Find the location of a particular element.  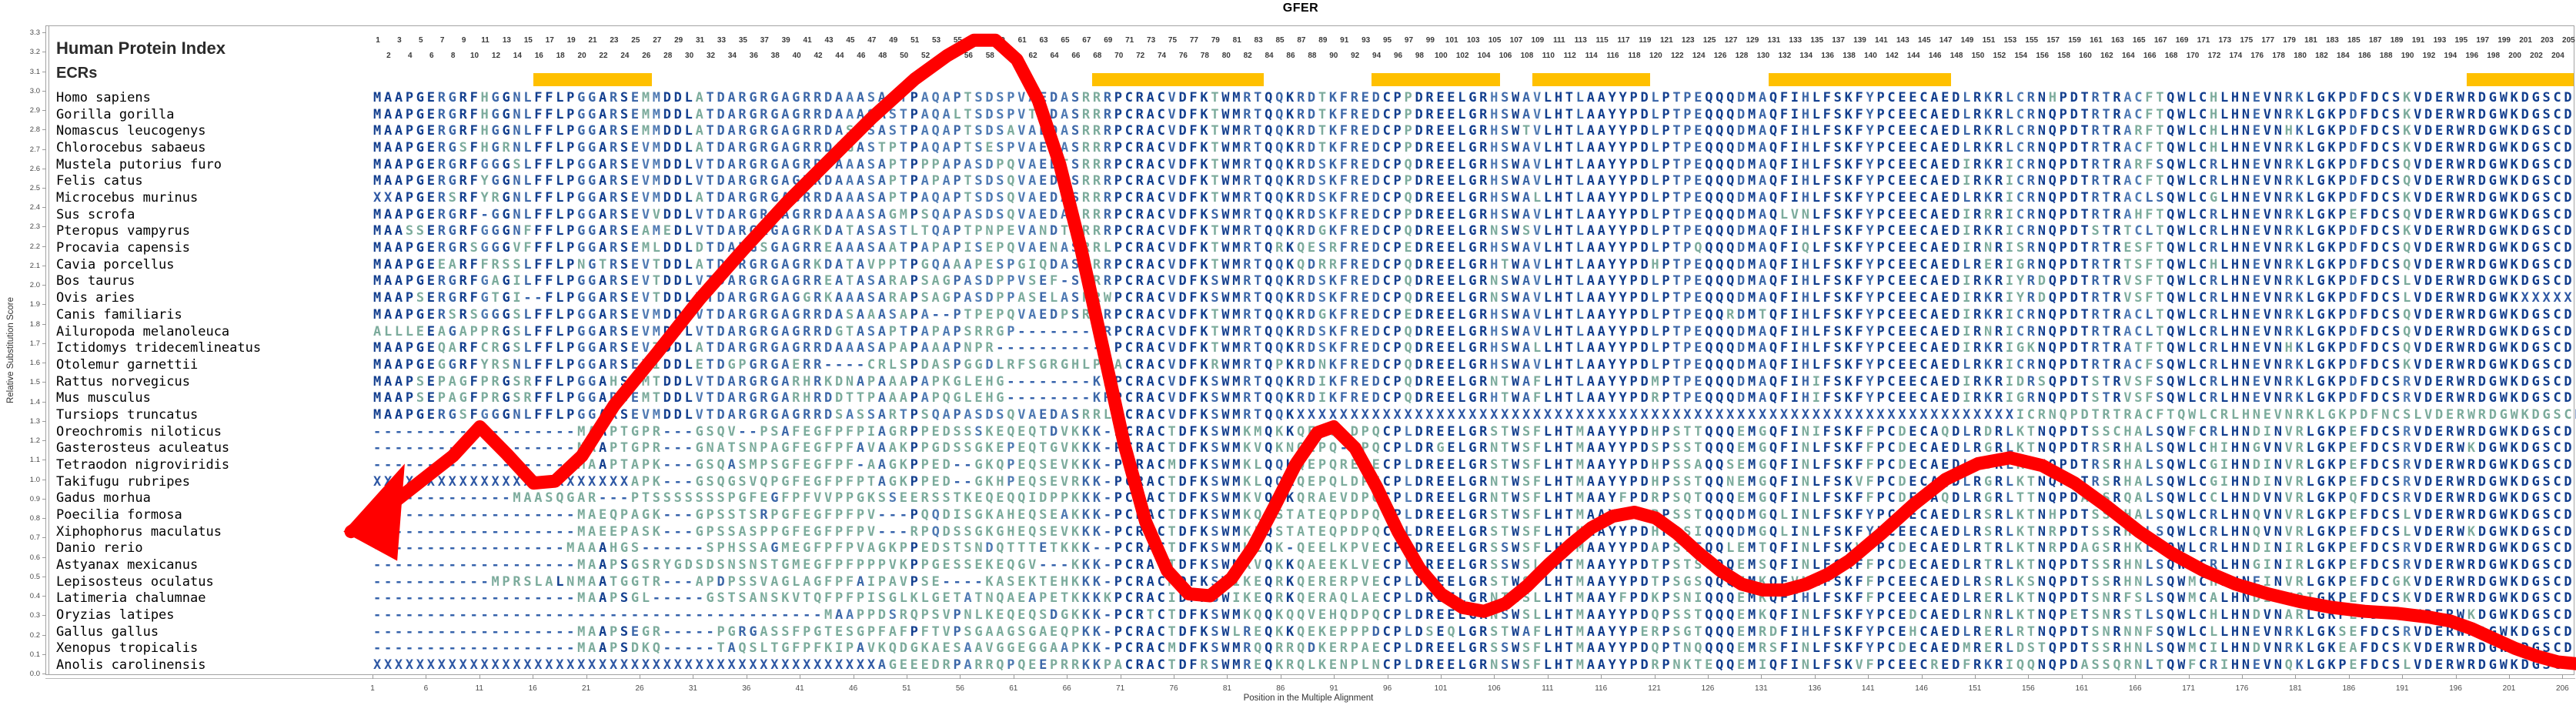

column-number: 180 is located at coordinates (2300, 56).